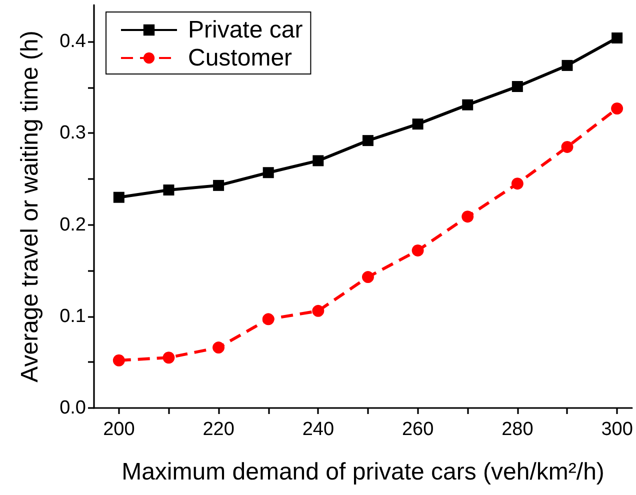  I want to click on y-tick-label: 0.1, so click(73, 316).